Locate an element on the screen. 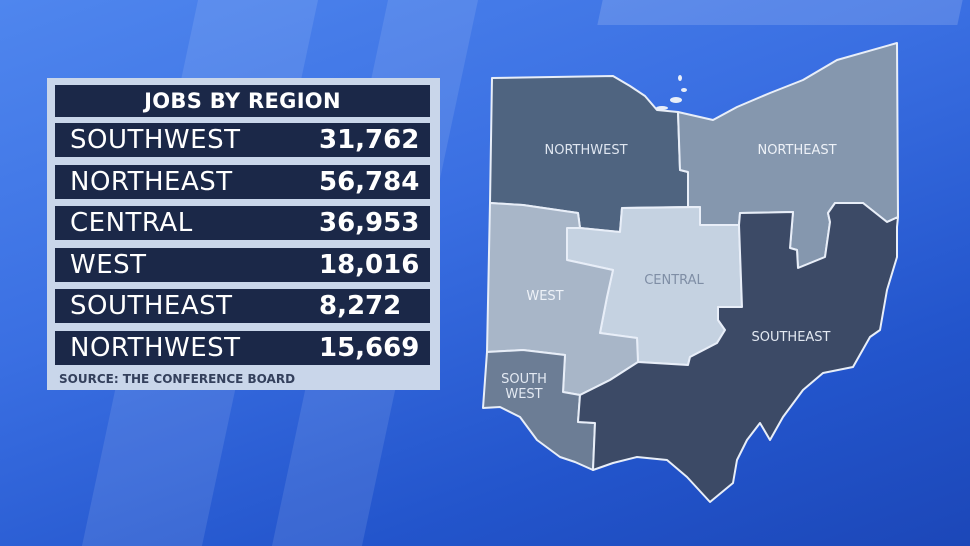 The width and height of the screenshot is (970, 546). region-name: SOUTHEAST is located at coordinates (151, 306).